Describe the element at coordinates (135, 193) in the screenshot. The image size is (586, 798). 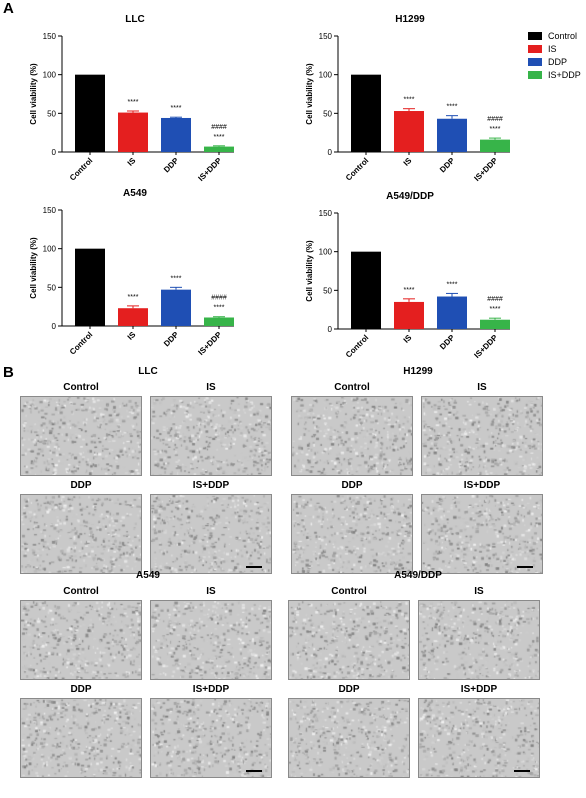
I see `chart-title: A549` at that location.